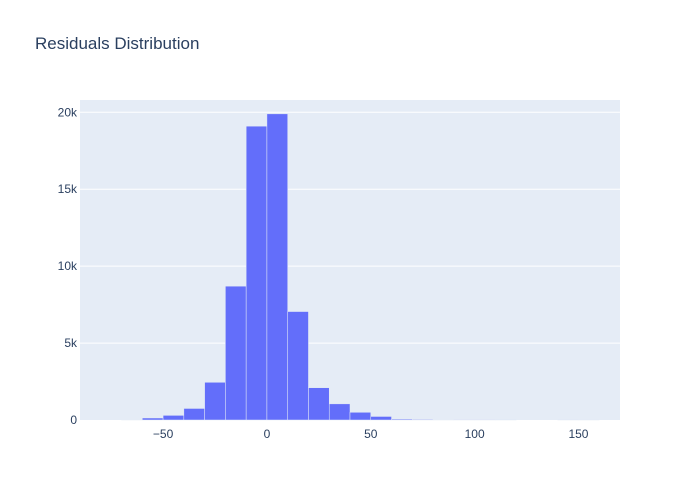 This screenshot has width=700, height=500. Describe the element at coordinates (578, 434) in the screenshot. I see `x-tick-label: 150` at that location.